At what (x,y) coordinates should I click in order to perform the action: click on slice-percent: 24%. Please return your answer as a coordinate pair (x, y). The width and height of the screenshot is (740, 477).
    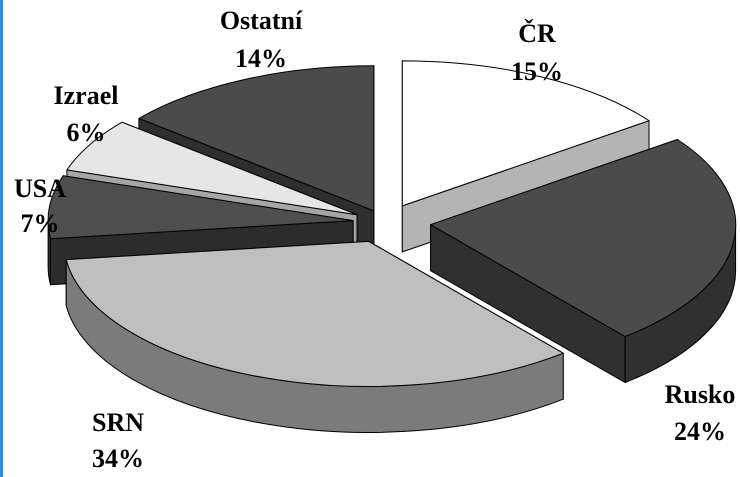
    Looking at the image, I should click on (700, 431).